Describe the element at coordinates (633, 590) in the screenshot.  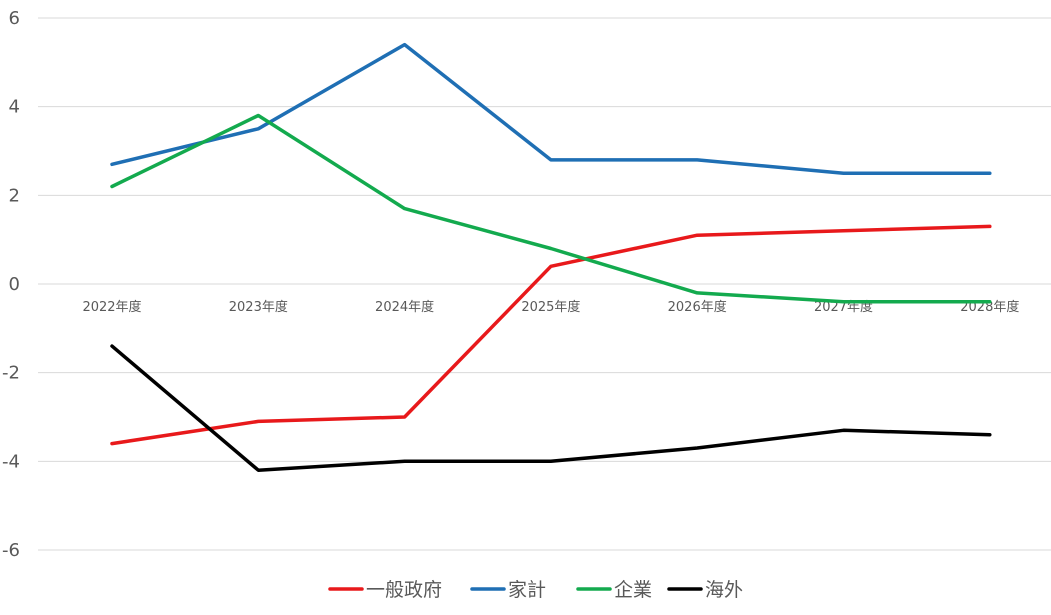
I see `legend-label: 企業` at that location.